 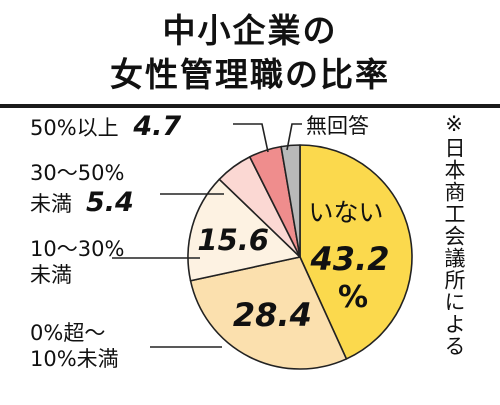 I want to click on slice-label-10-30: 10～30% 未満, so click(x=77, y=262).